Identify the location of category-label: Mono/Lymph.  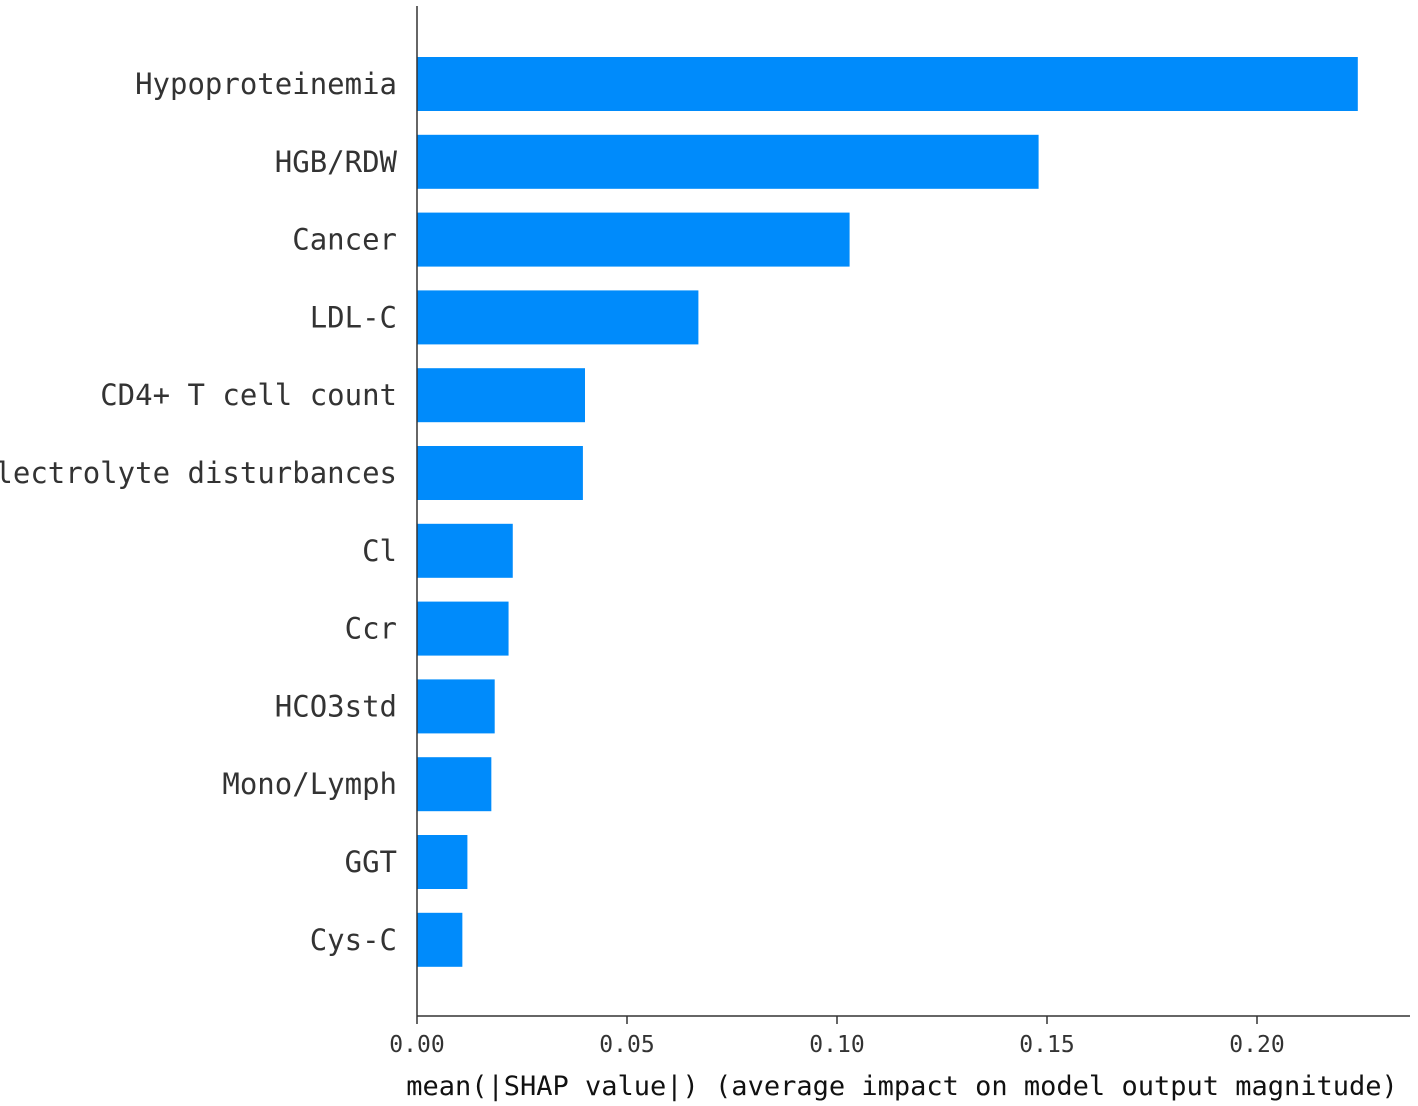
(309, 784).